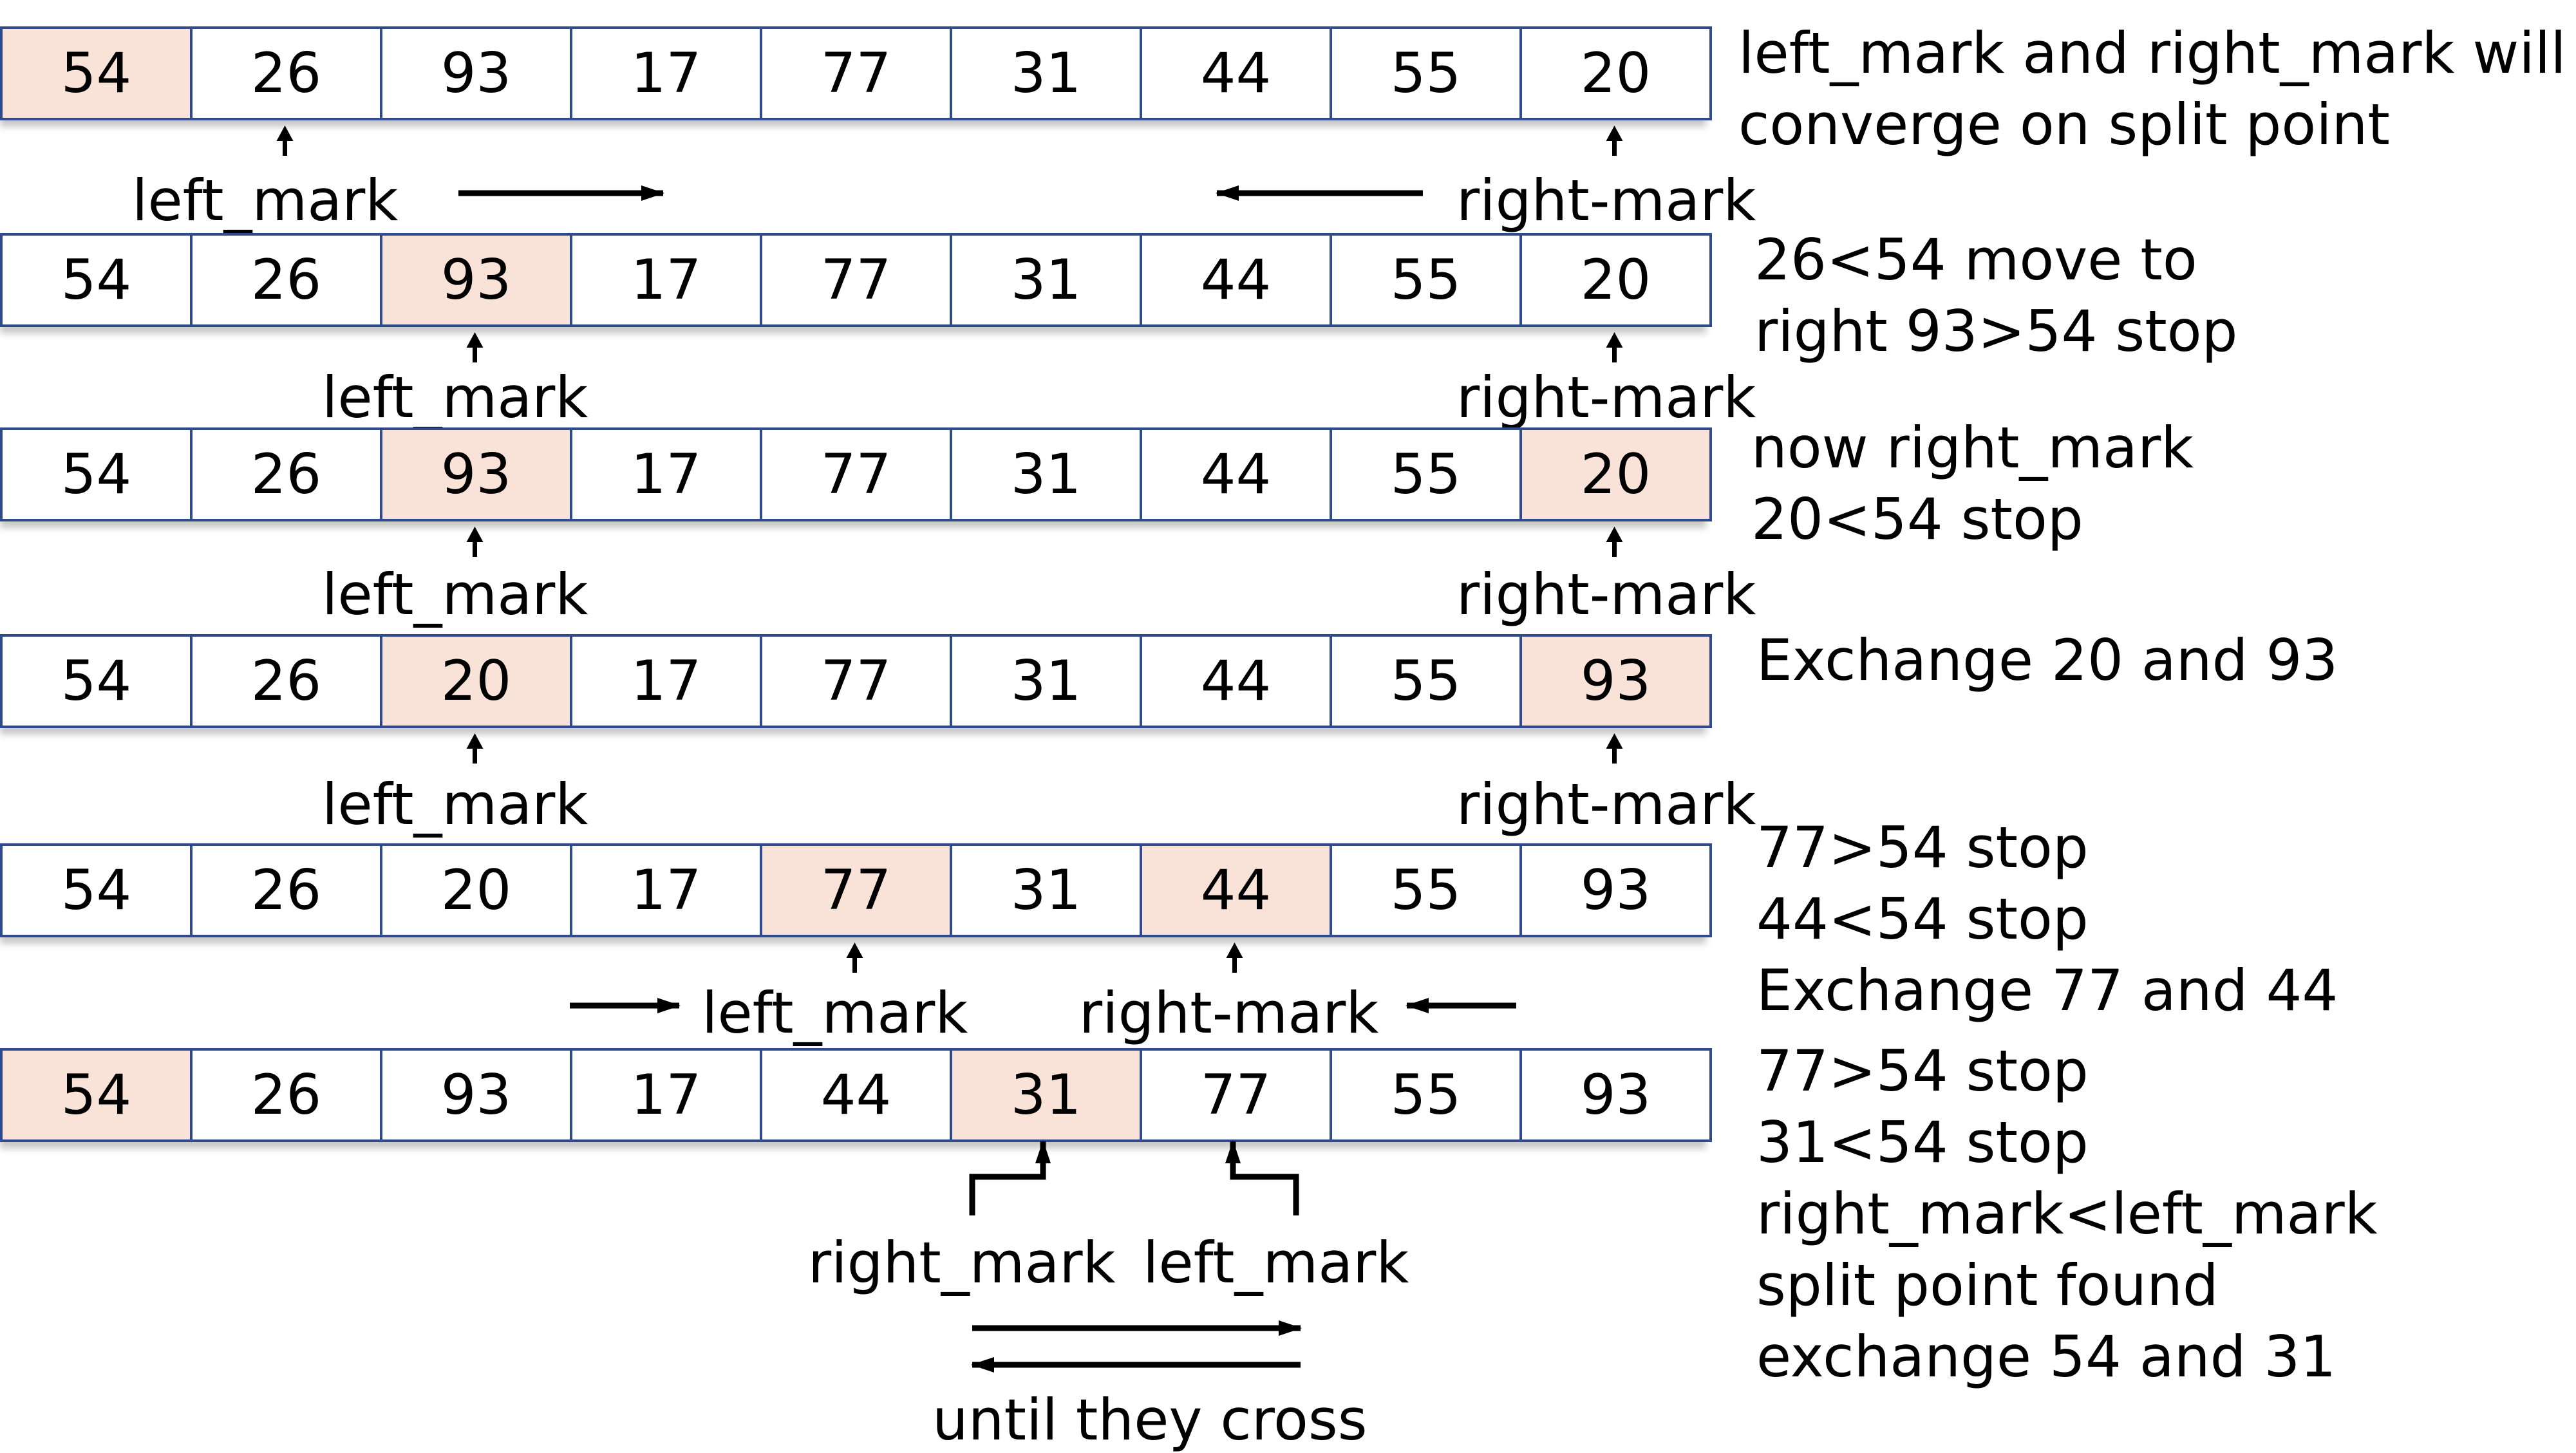  What do you see at coordinates (2064, 124) in the screenshot?
I see `note-line: converge on split point` at bounding box center [2064, 124].